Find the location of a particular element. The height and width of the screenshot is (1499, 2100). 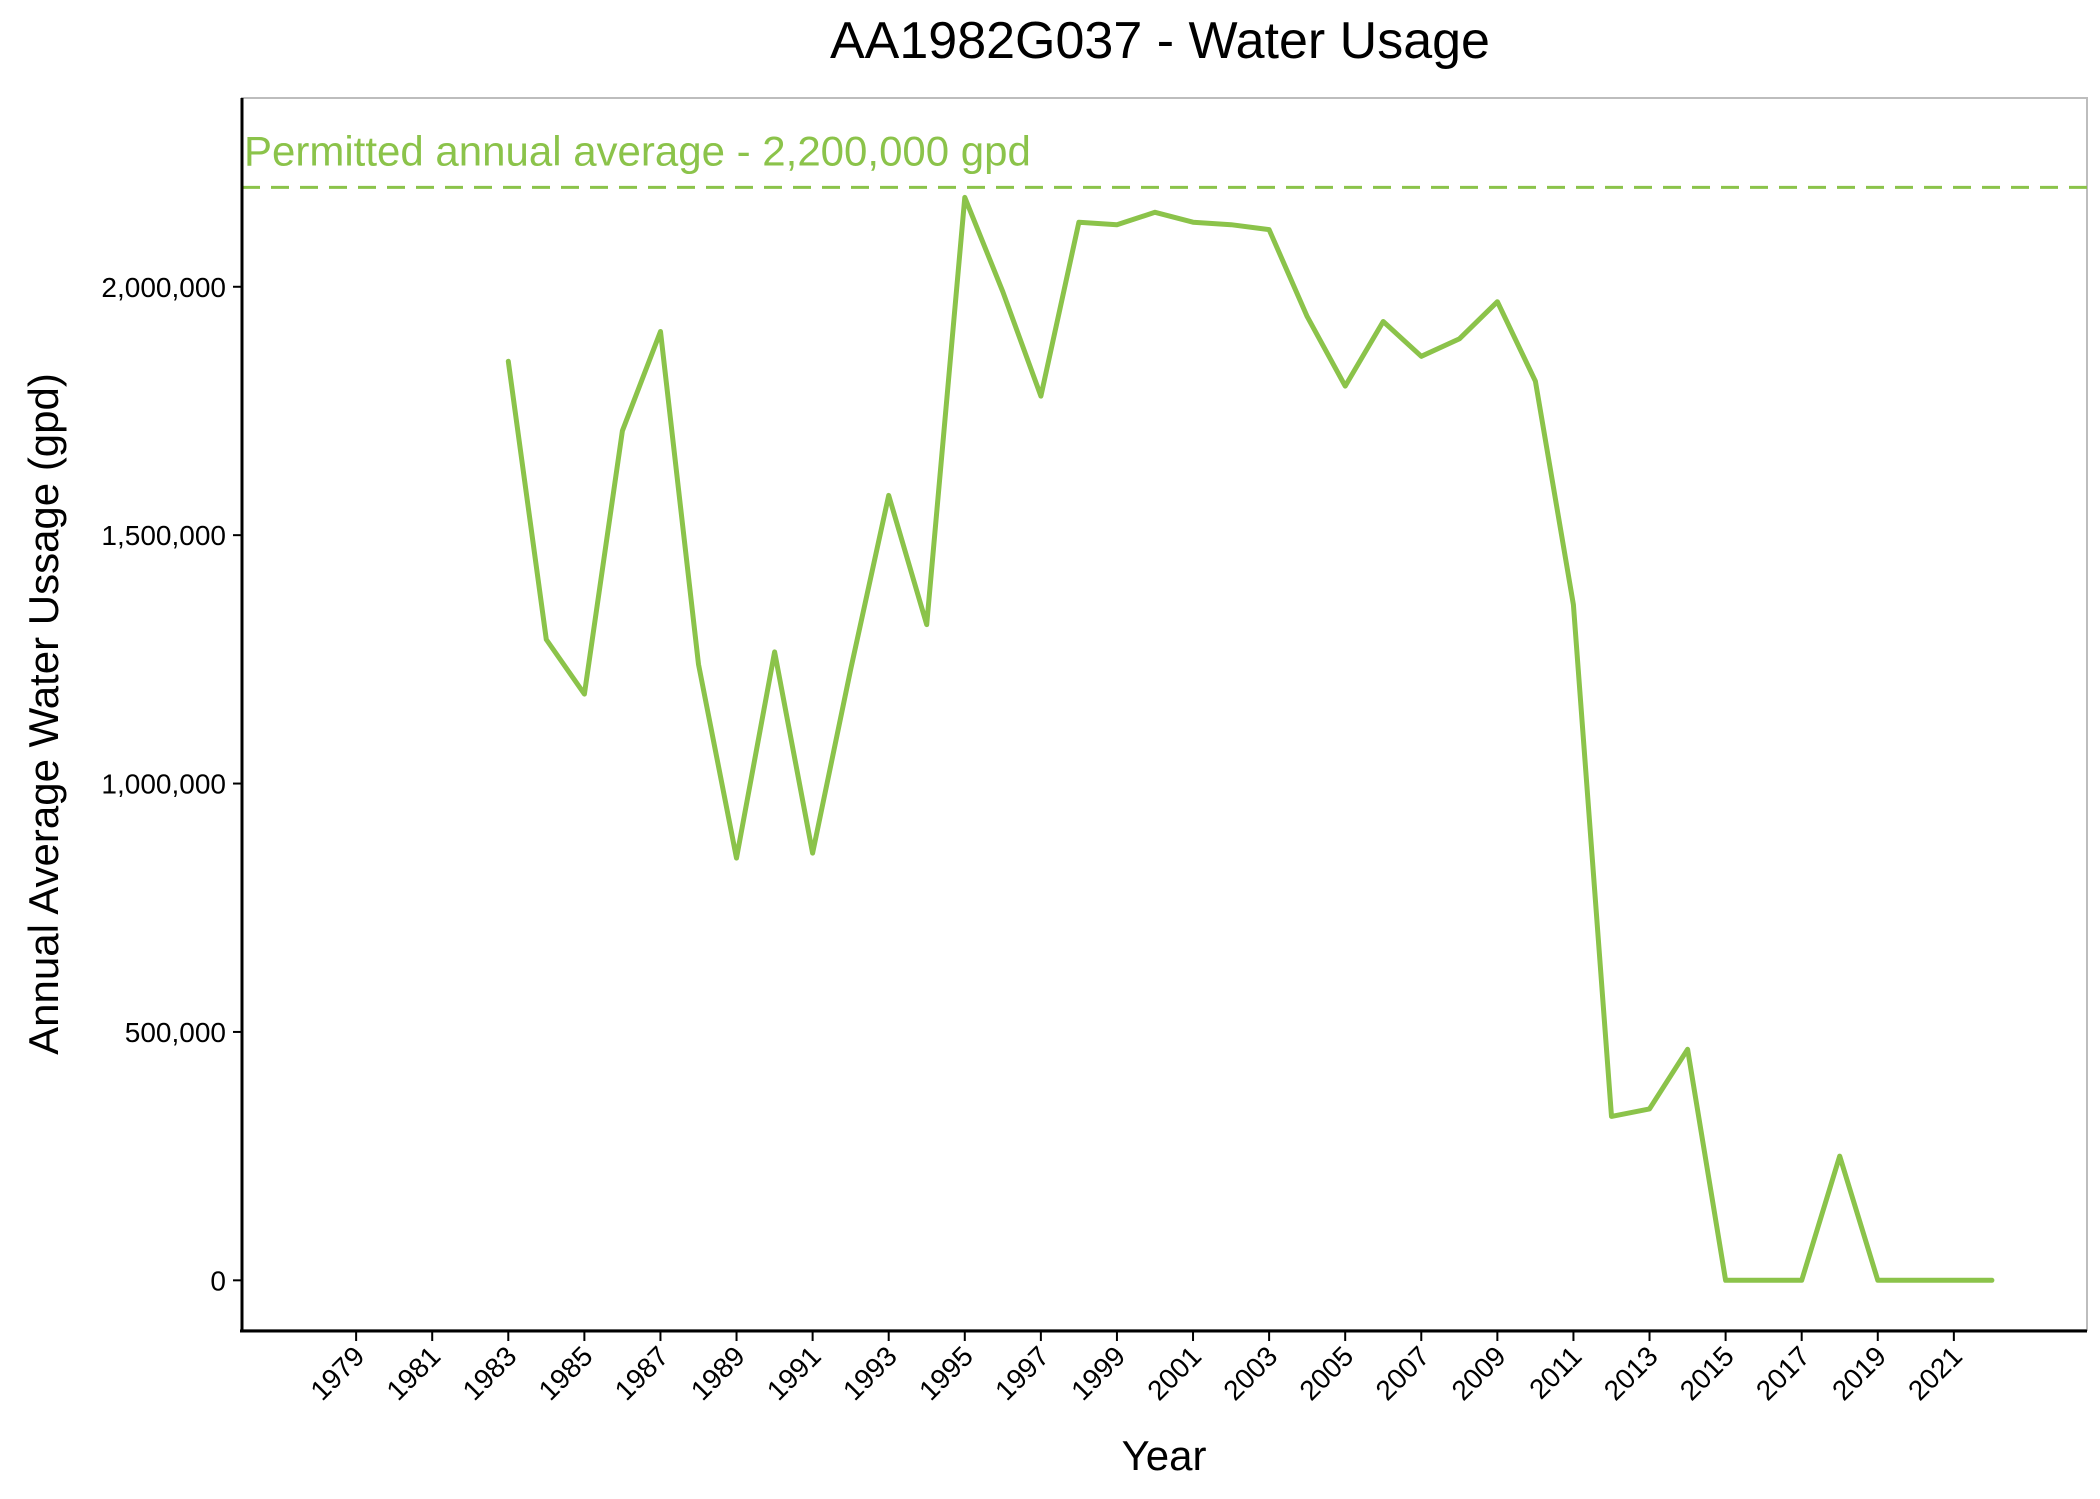

x-tick-label: 2001 is located at coordinates (1174, 1373).